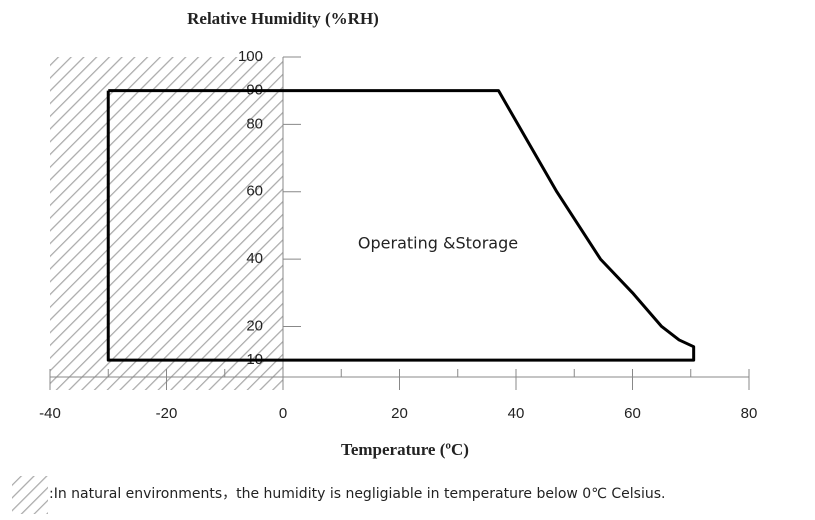  What do you see at coordinates (749, 413) in the screenshot?
I see `x-tick-label: 80` at bounding box center [749, 413].